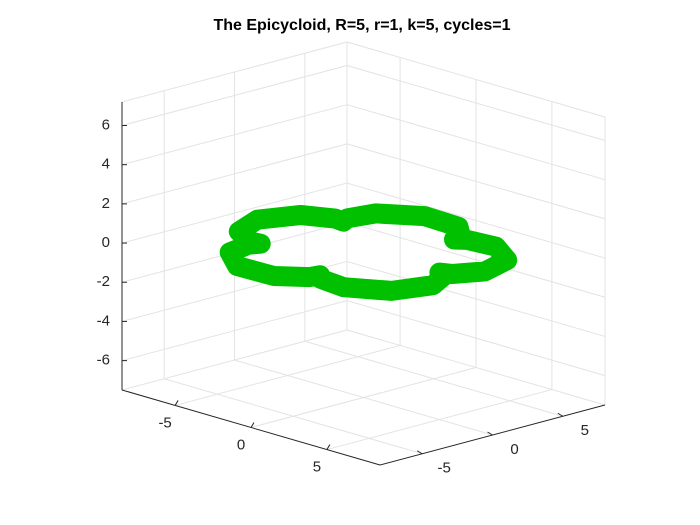 The width and height of the screenshot is (700, 525). Describe the element at coordinates (361, 25) in the screenshot. I see `chart-title: The Epicycloid, R=5, r=1, k=5, cycles=1` at that location.